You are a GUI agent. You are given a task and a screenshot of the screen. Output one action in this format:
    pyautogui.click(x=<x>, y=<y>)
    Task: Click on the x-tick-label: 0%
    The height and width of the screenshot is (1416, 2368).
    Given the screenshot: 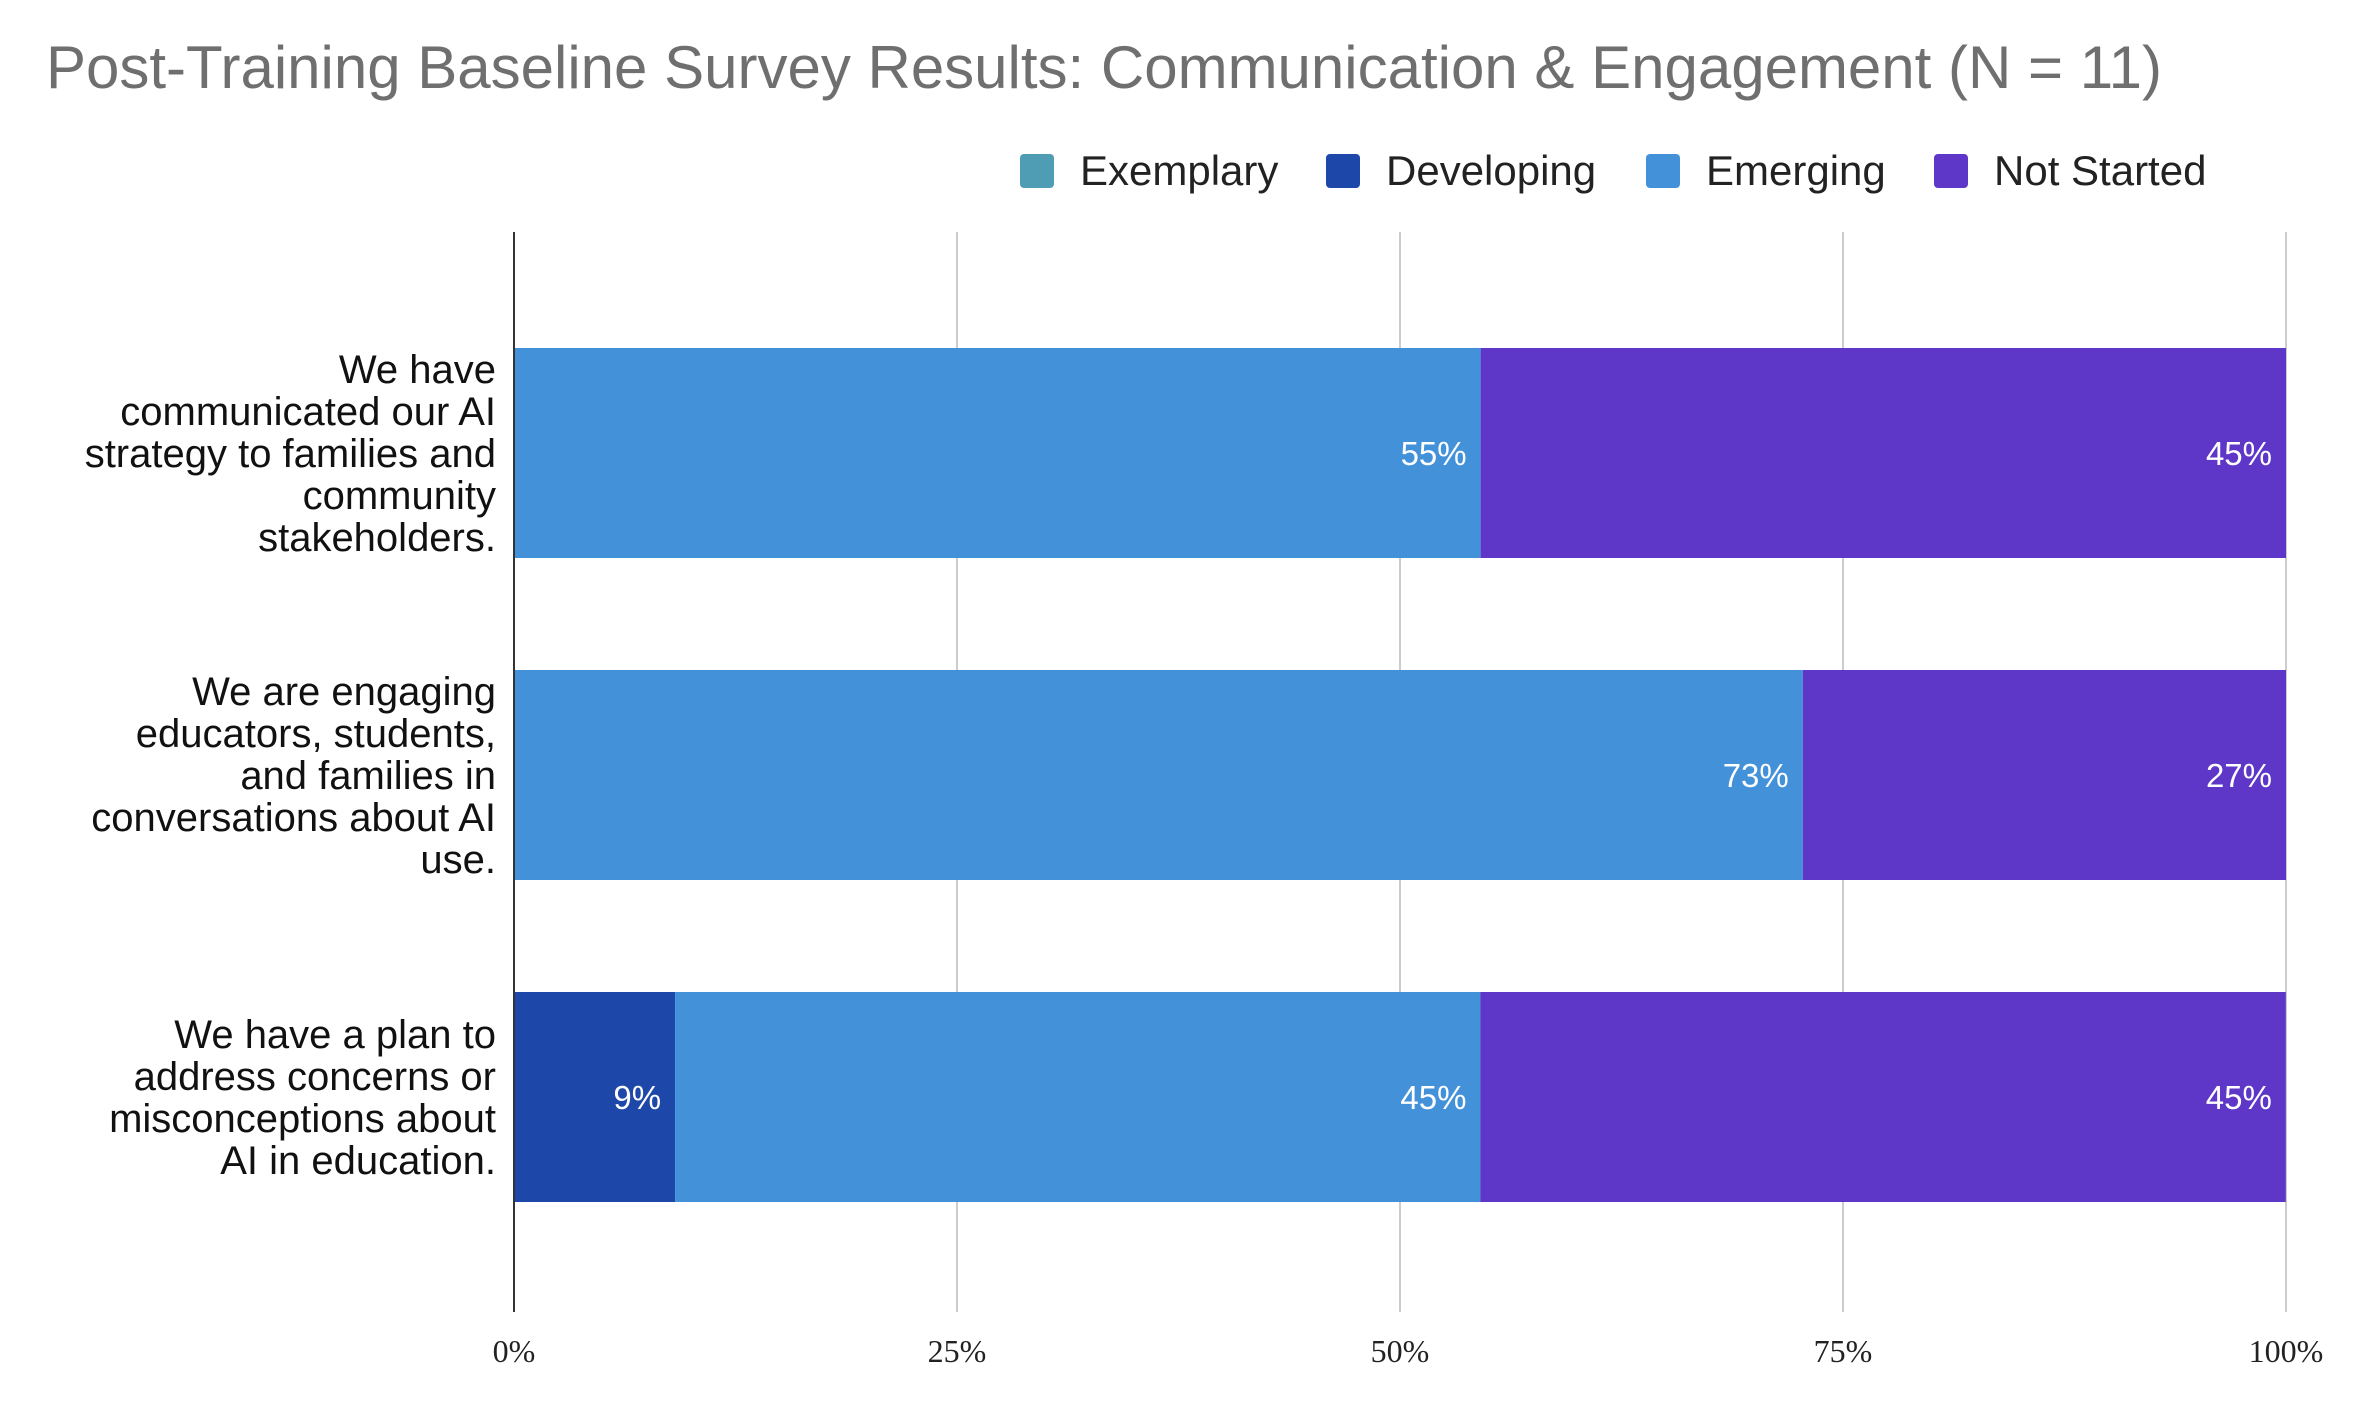 What is the action you would take?
    pyautogui.click(x=514, y=1351)
    